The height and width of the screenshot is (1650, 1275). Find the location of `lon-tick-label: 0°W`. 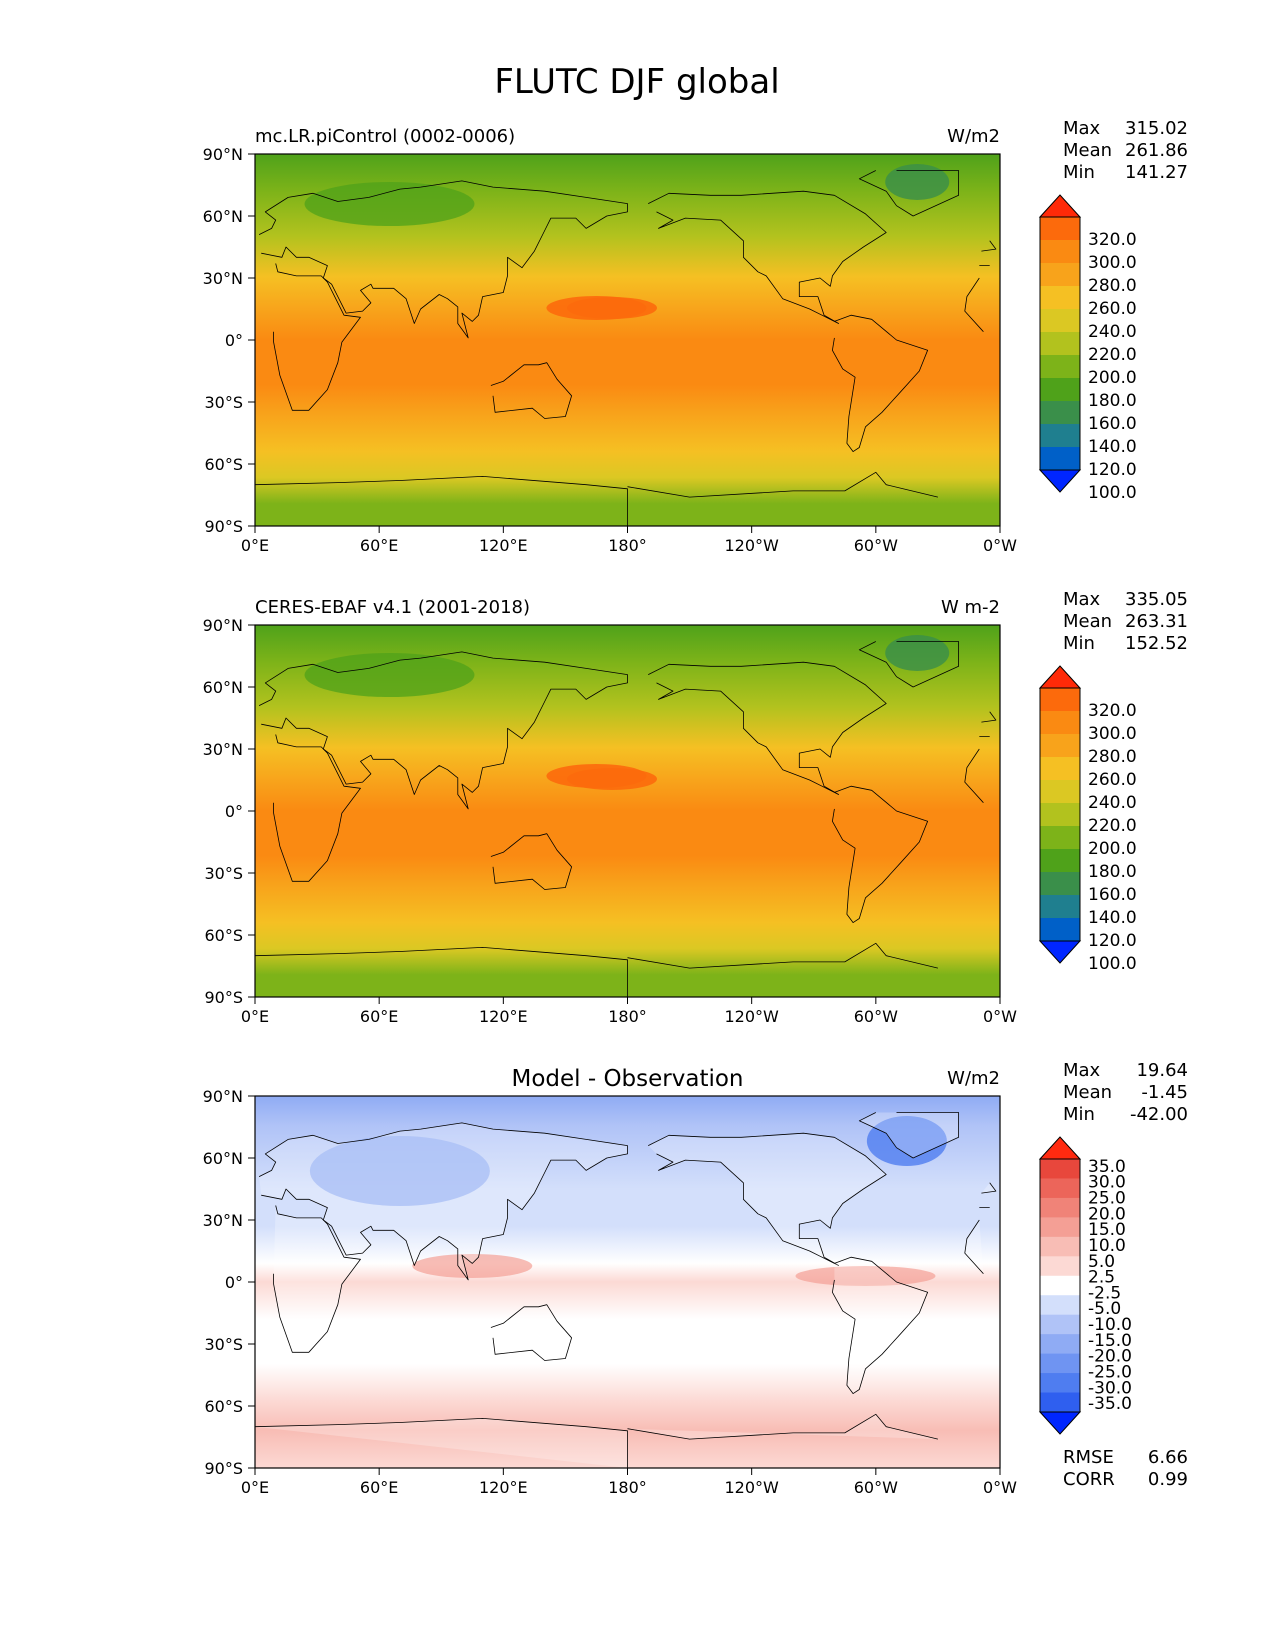

lon-tick-label: 0°W is located at coordinates (1000, 1016).